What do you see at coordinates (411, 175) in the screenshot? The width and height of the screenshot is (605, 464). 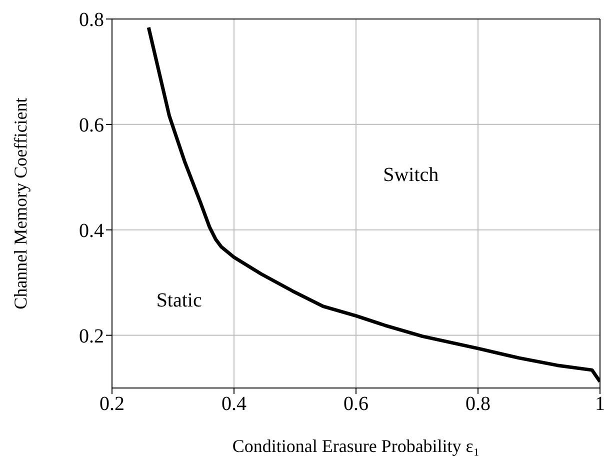 I see `annotation: Switch` at bounding box center [411, 175].